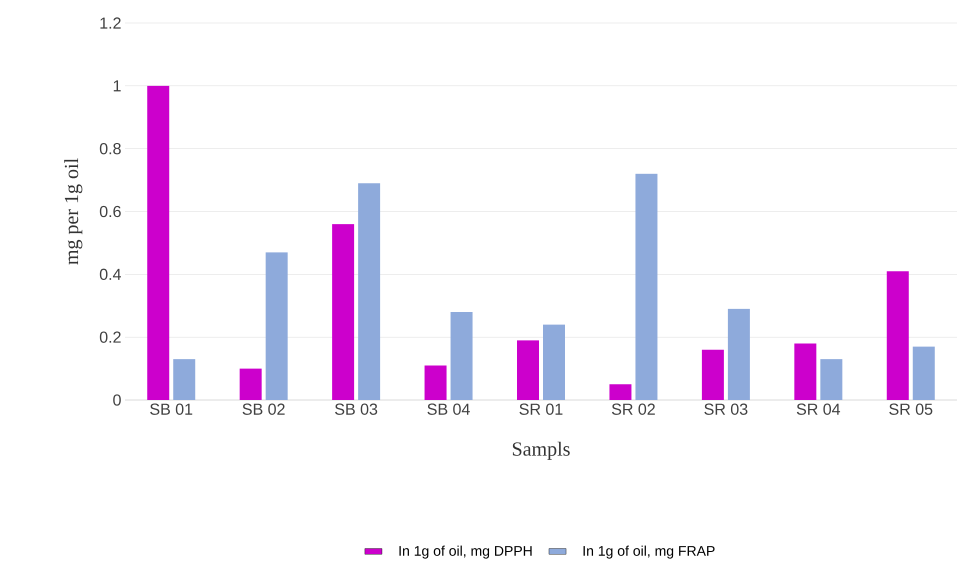 This screenshot has height=579, width=957. Describe the element at coordinates (117, 86) in the screenshot. I see `y-tick-label: 1` at that location.